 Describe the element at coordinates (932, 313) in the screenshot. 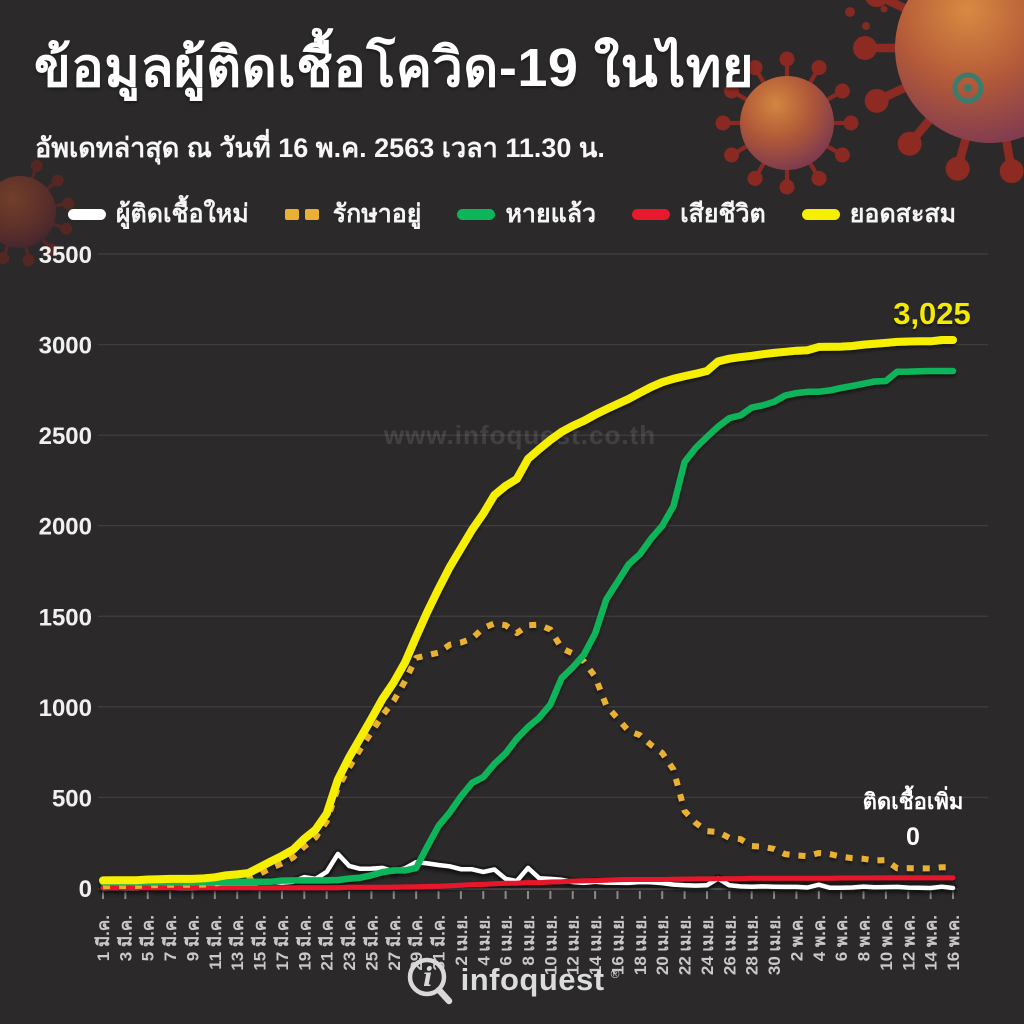

I see `cumulative-total-value: 3,025` at that location.